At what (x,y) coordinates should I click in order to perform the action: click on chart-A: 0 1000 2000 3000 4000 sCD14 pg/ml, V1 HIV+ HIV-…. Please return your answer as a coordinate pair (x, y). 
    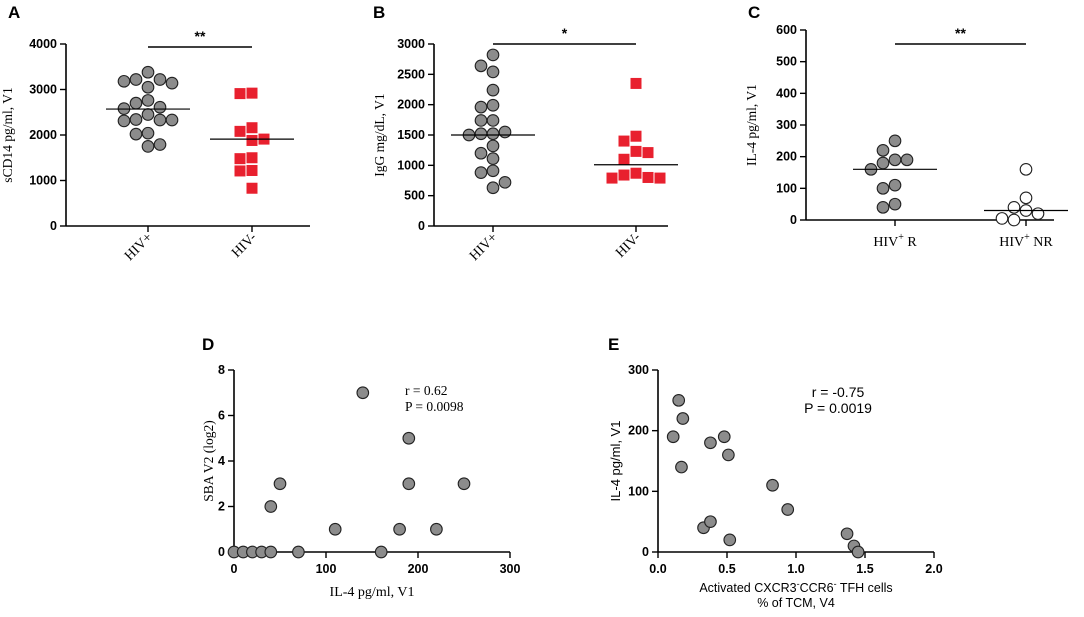
    Looking at the image, I should click on (155, 146).